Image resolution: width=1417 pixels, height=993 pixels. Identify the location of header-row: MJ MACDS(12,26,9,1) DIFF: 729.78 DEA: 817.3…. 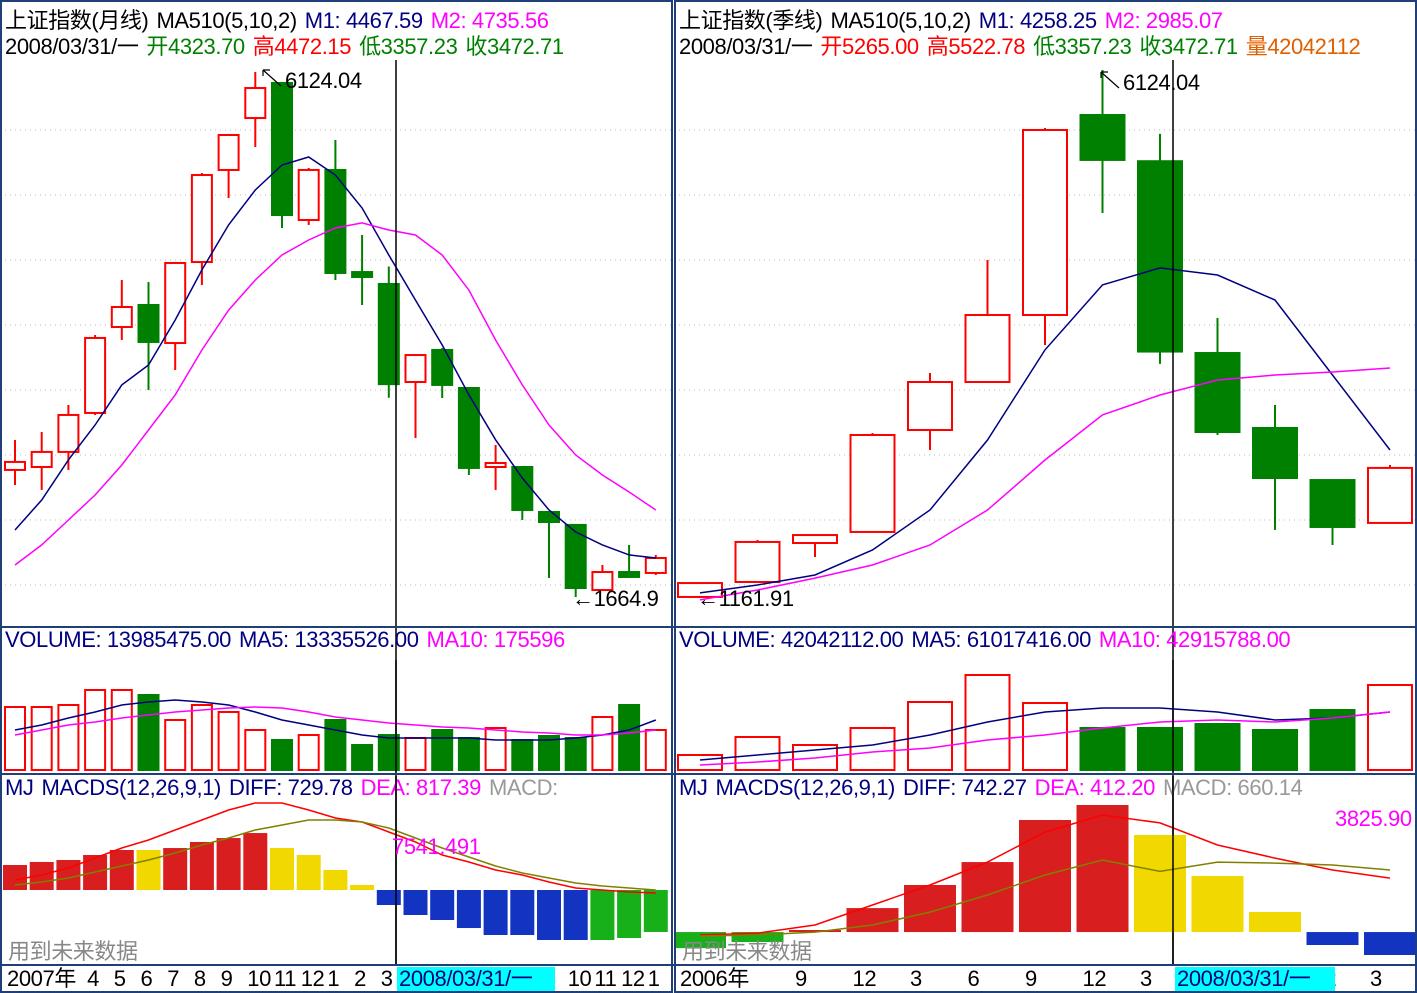
(281, 787).